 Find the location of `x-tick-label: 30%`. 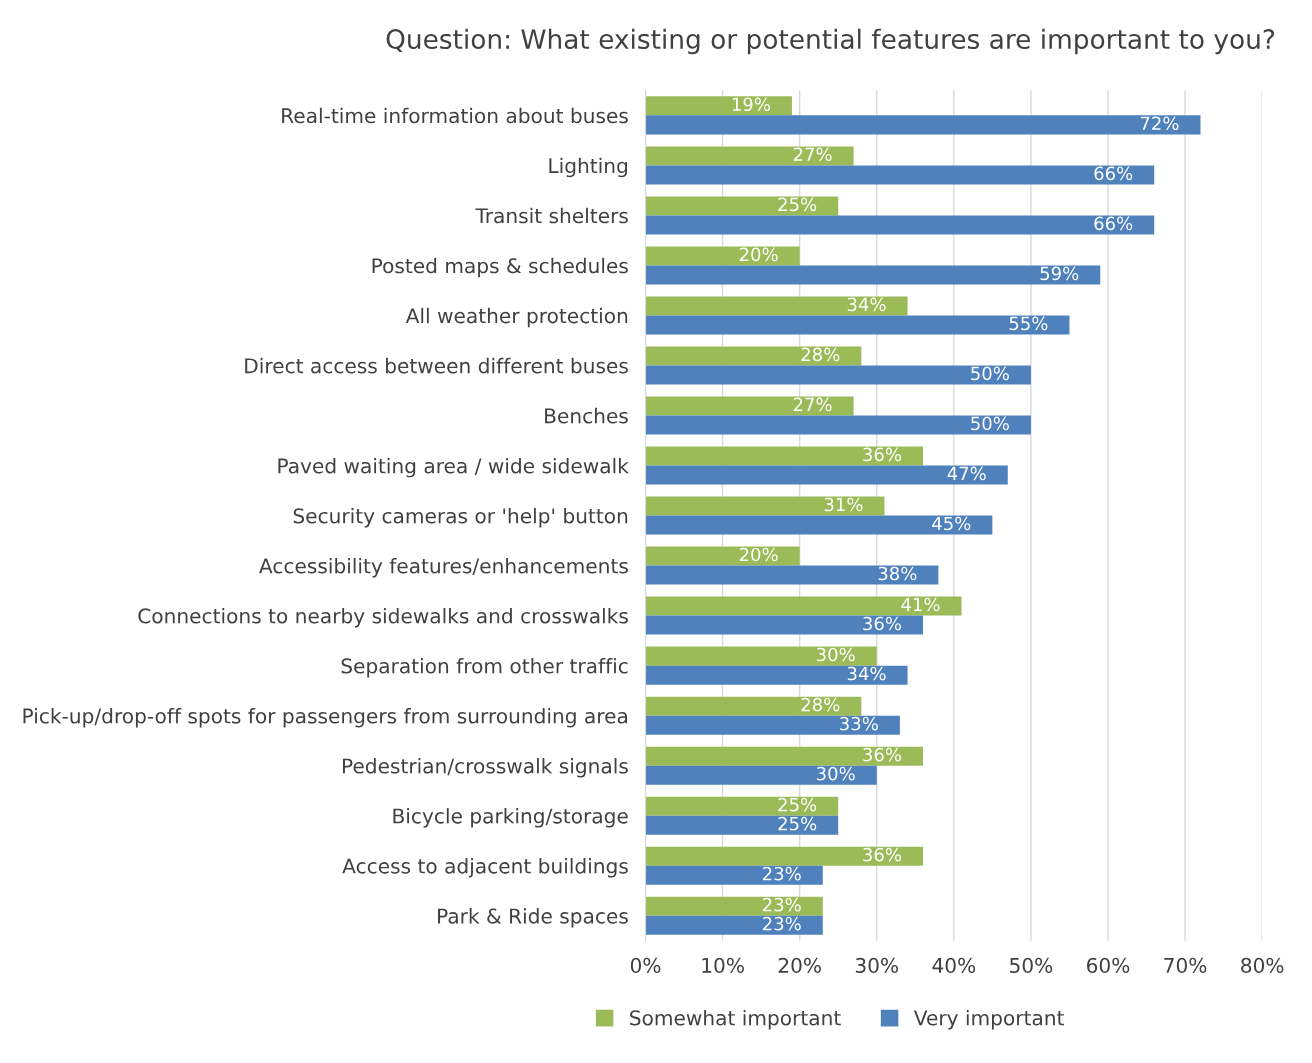

x-tick-label: 30% is located at coordinates (877, 965).